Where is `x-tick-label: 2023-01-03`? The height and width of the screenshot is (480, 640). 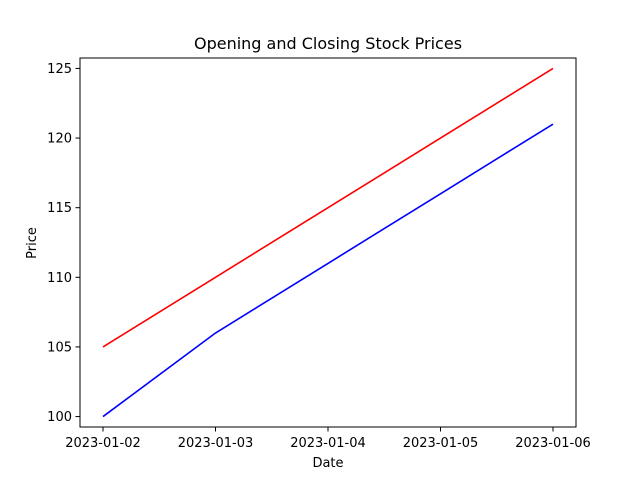
x-tick-label: 2023-01-03 is located at coordinates (216, 443).